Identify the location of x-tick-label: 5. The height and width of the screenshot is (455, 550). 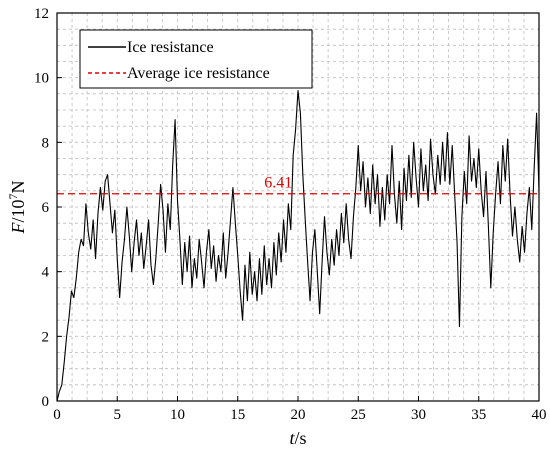
(118, 415).